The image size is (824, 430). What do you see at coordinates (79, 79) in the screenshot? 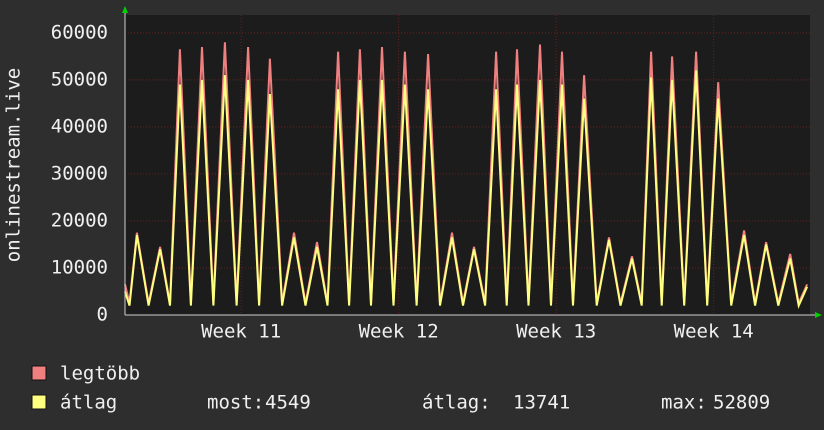
I see `y-tick-label: 50000` at bounding box center [79, 79].